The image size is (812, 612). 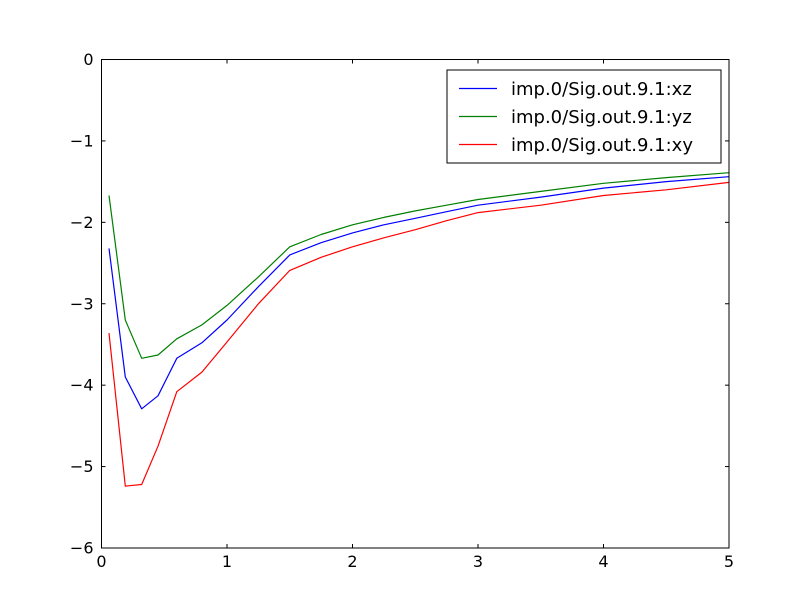 I want to click on legend-entry-xy: imp.0/Sig.out.9.1:xy, so click(x=576, y=145).